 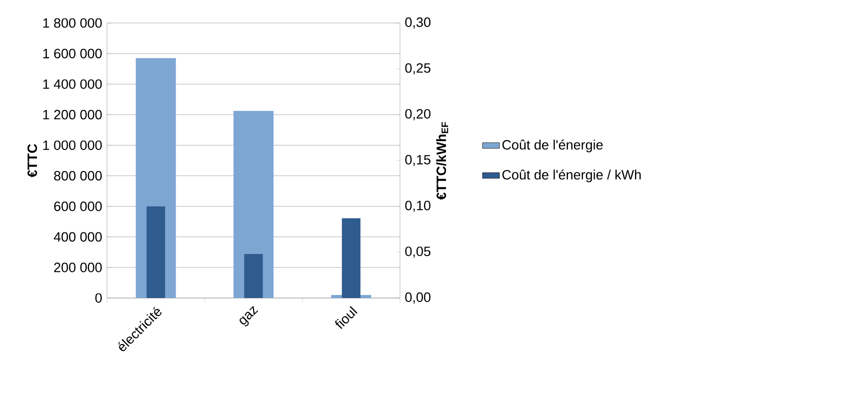 What do you see at coordinates (571, 175) in the screenshot?
I see `legend-label: Coût de l'énergie / kWh` at bounding box center [571, 175].